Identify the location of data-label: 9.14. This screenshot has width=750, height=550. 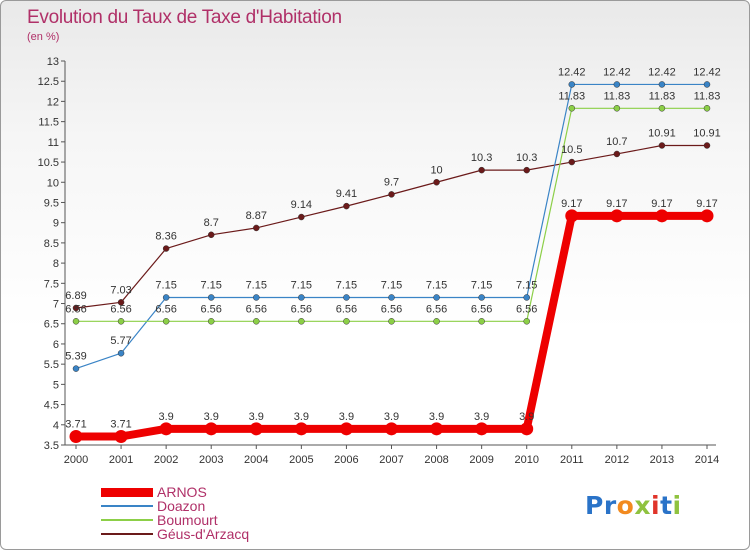
(301, 205).